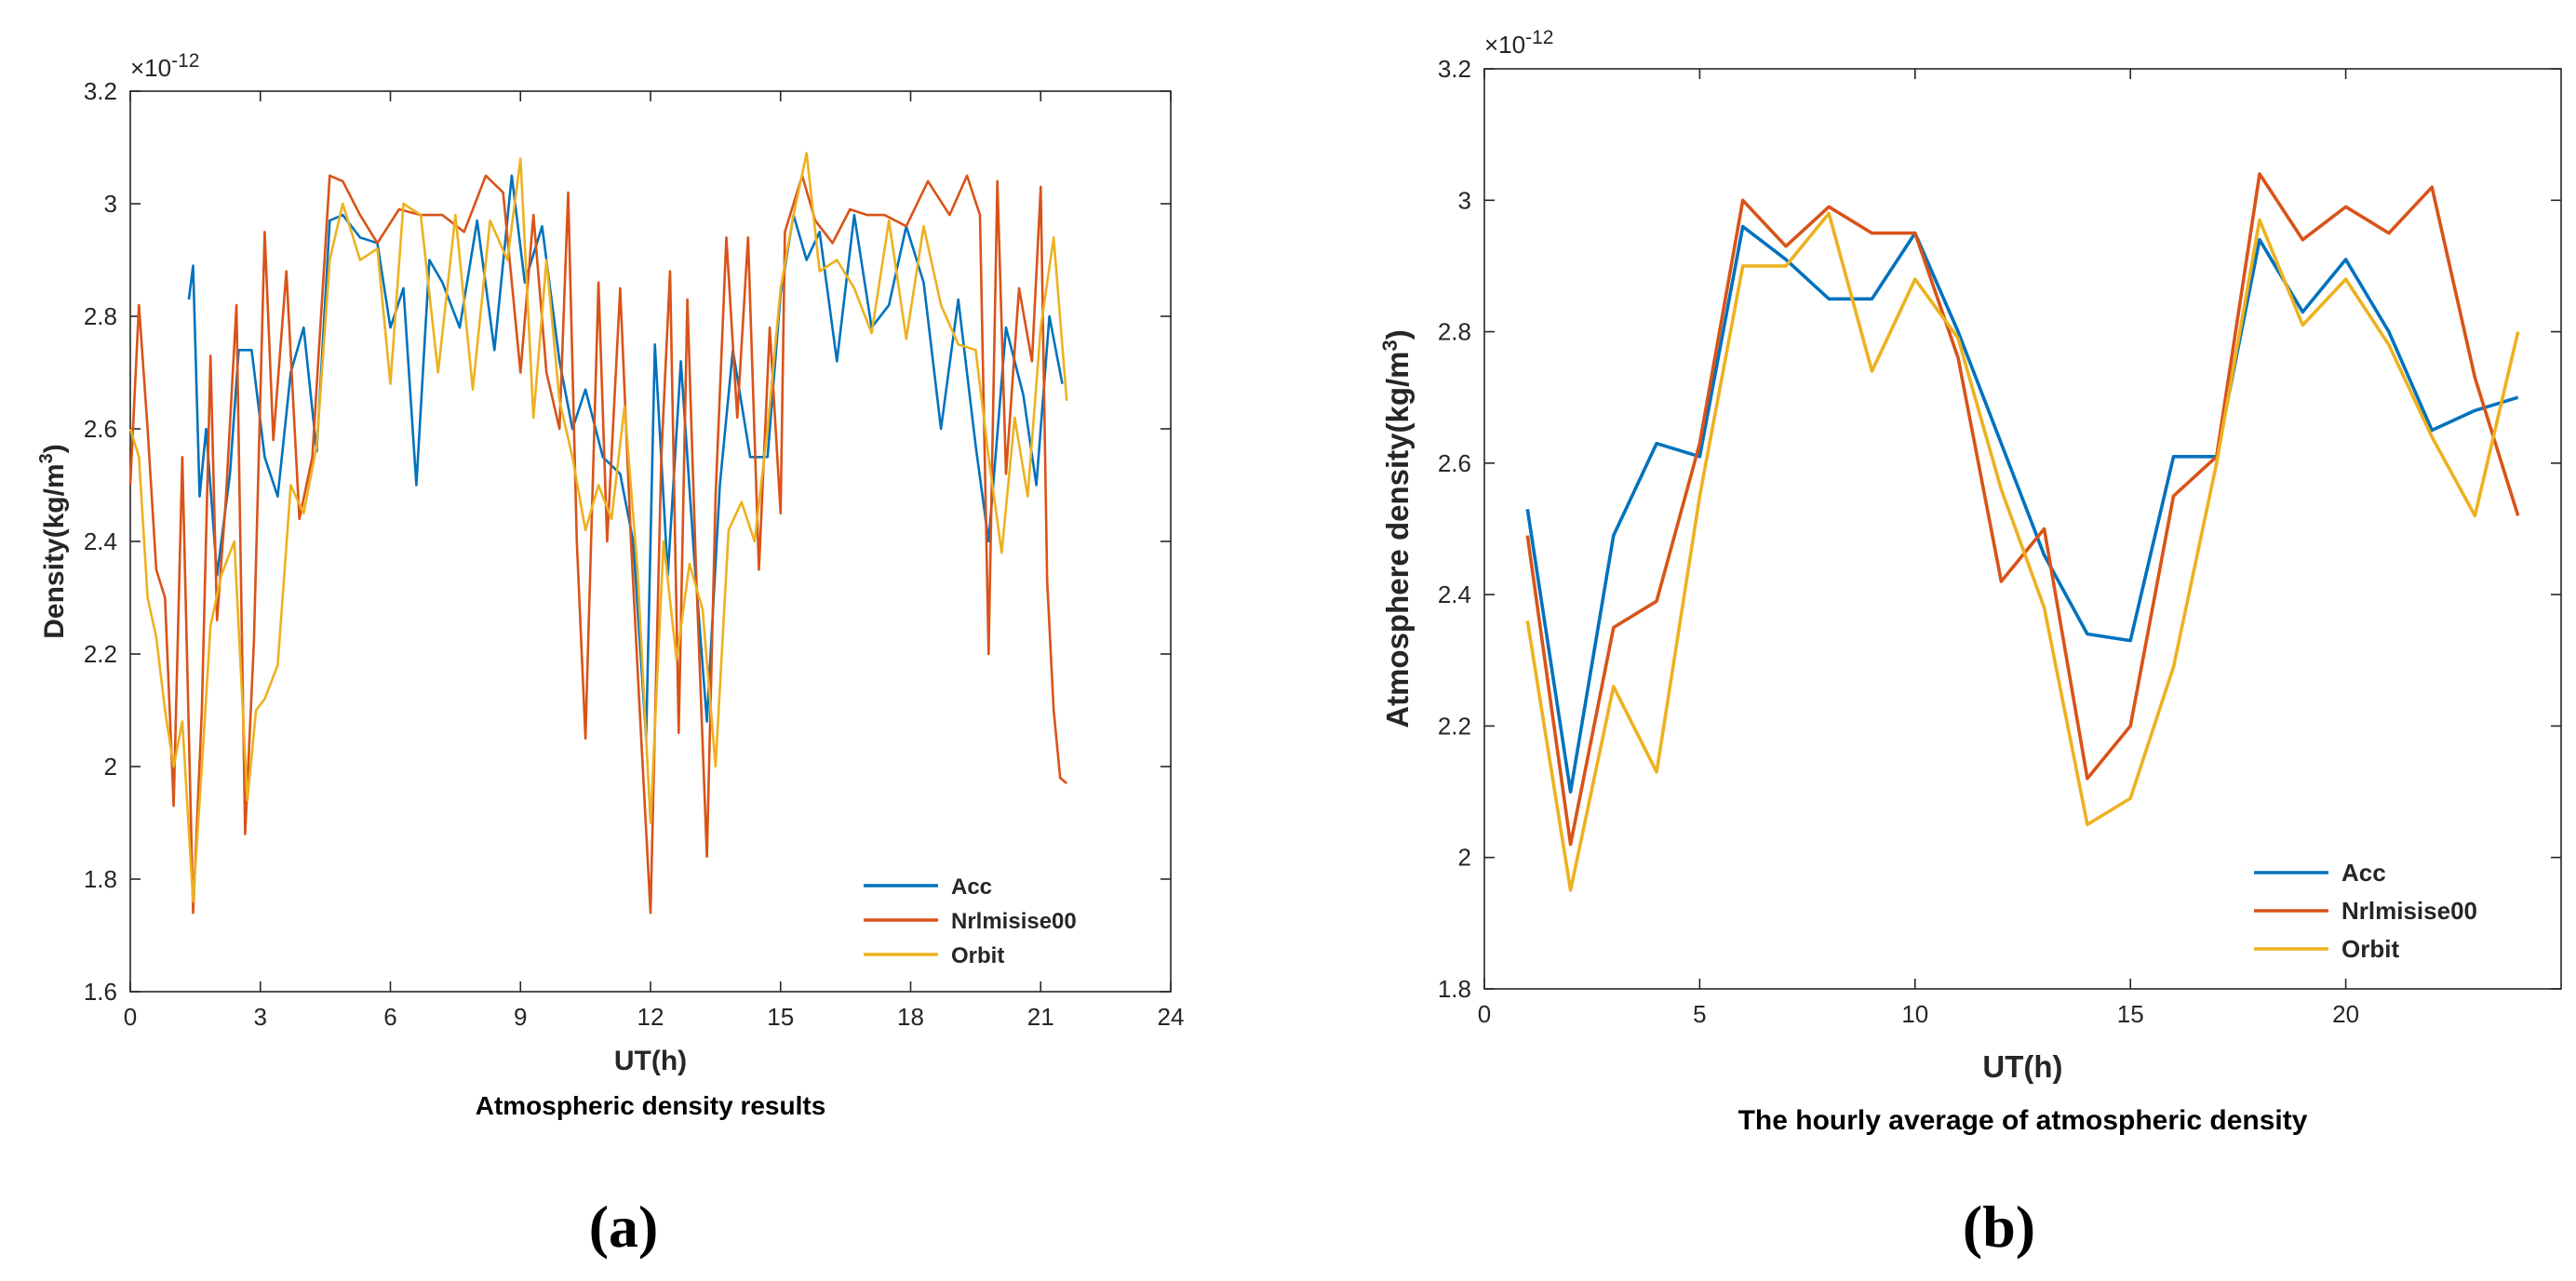 Image resolution: width=2576 pixels, height=1281 pixels. What do you see at coordinates (910, 1017) in the screenshot?
I see `x-tick-label: 18` at bounding box center [910, 1017].